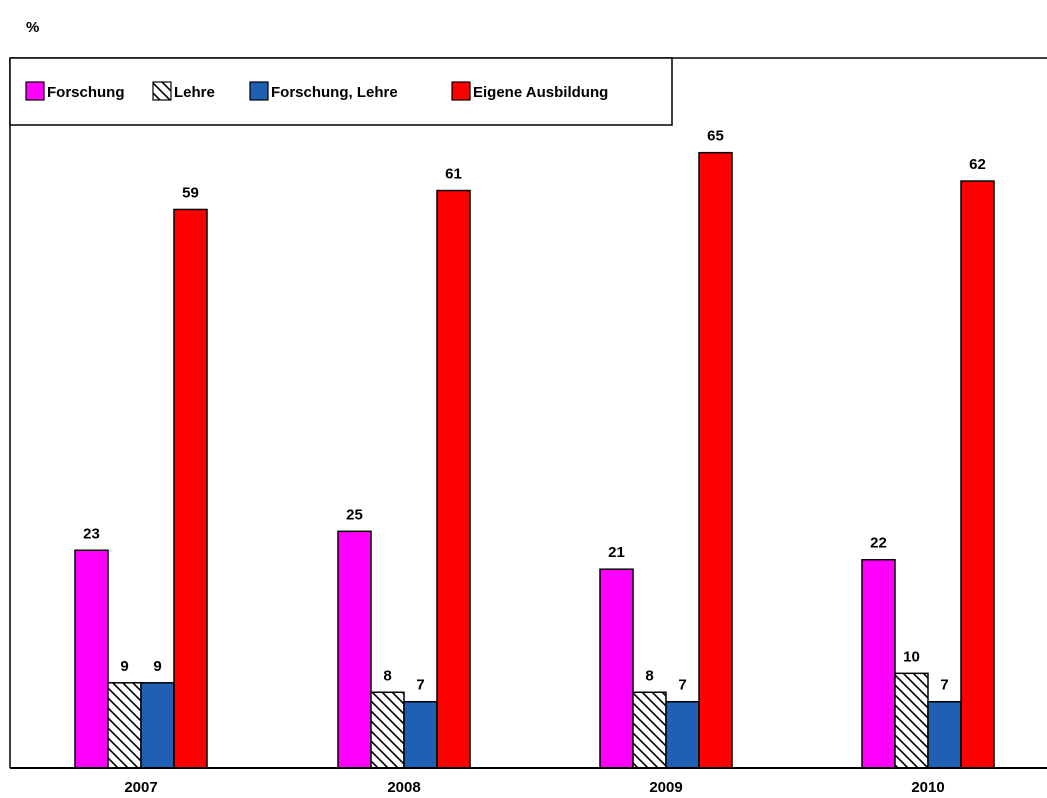 This screenshot has height=798, width=1047. Describe the element at coordinates (911, 656) in the screenshot. I see `value-label-lehre-2010: 10` at that location.